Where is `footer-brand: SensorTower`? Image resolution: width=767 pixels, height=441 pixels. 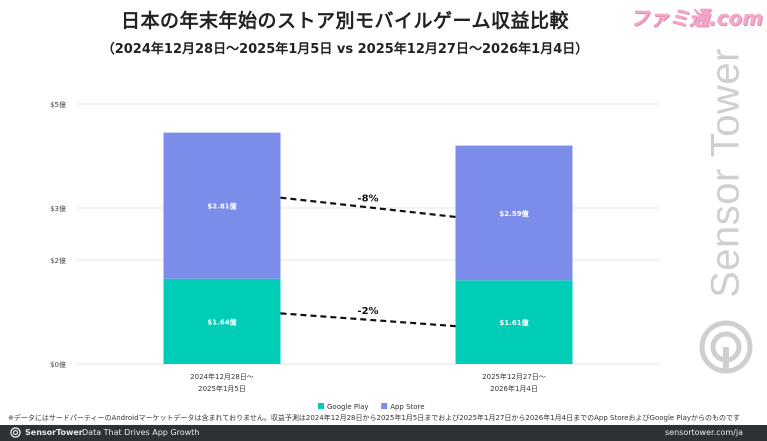 footer-brand: SensorTower is located at coordinates (46, 432).